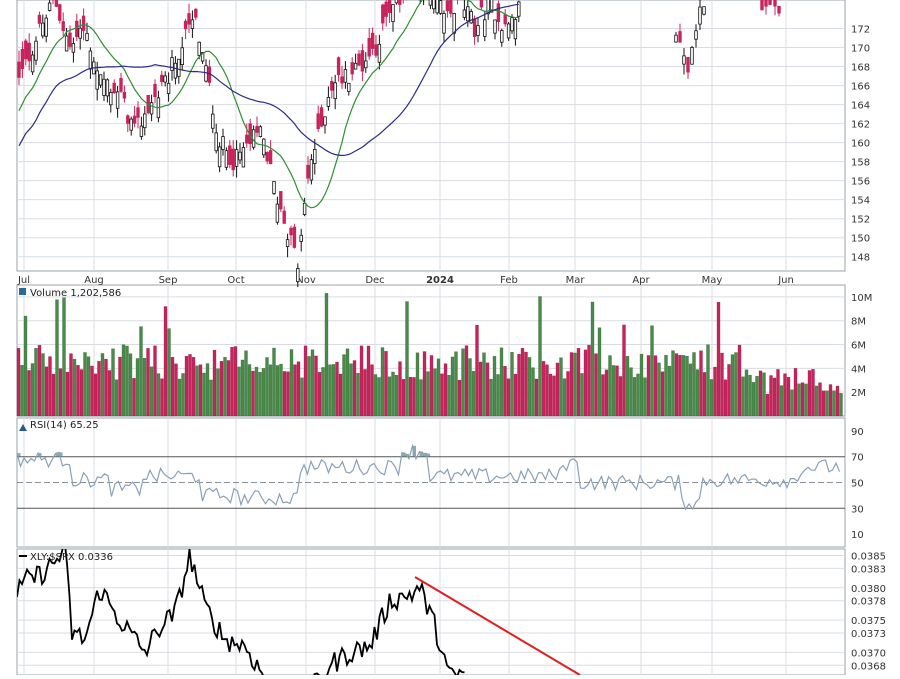 The image size is (900, 679). I want to click on volume-legend-swatch, so click(22, 291).